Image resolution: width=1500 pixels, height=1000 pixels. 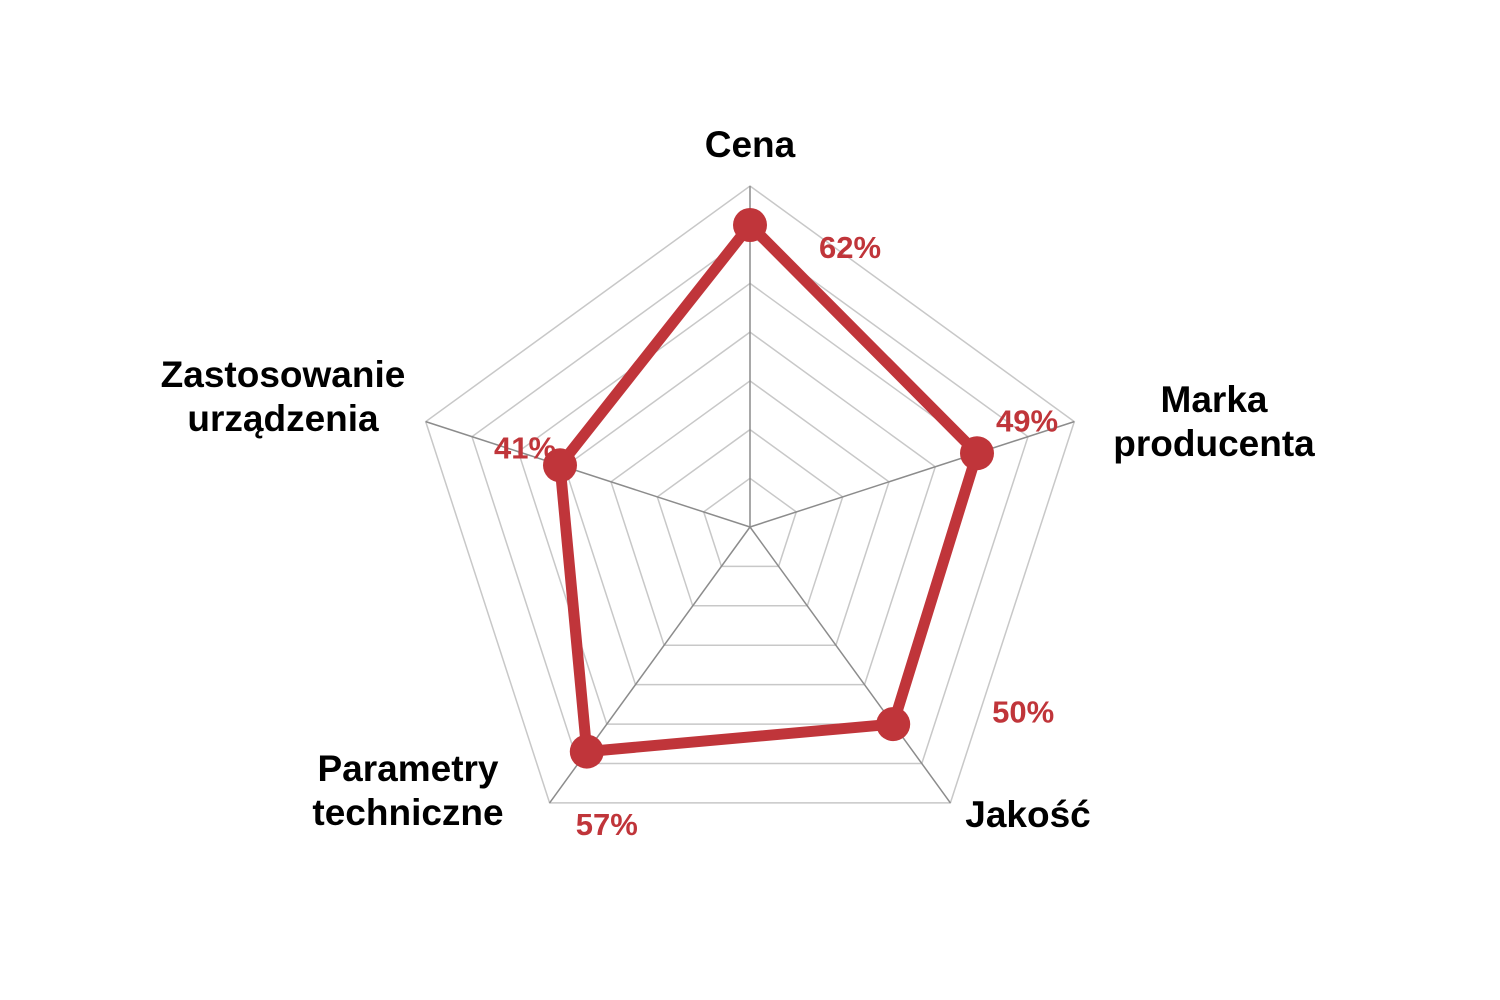 What do you see at coordinates (283, 418) in the screenshot?
I see `category-label-line: urządzenia` at bounding box center [283, 418].